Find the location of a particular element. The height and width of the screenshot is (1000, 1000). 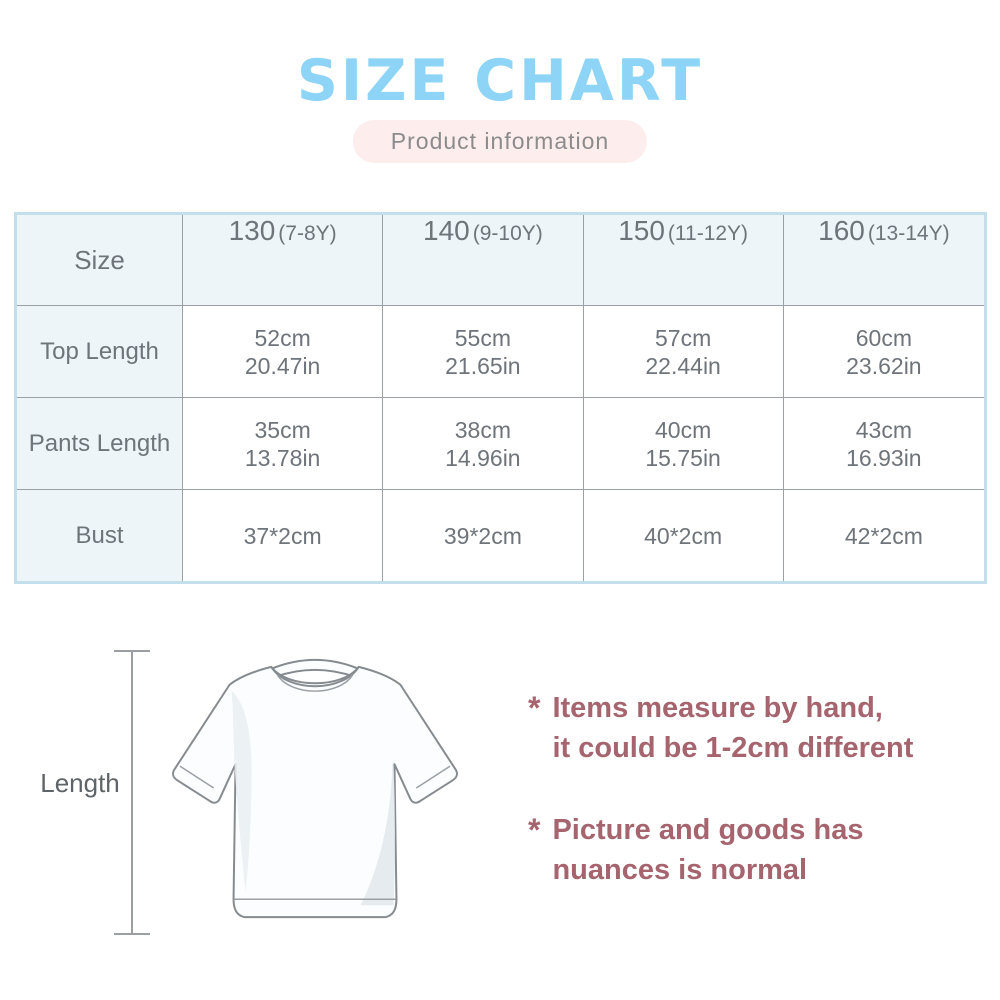

table-cell: 35cm 13.78in is located at coordinates (283, 444).